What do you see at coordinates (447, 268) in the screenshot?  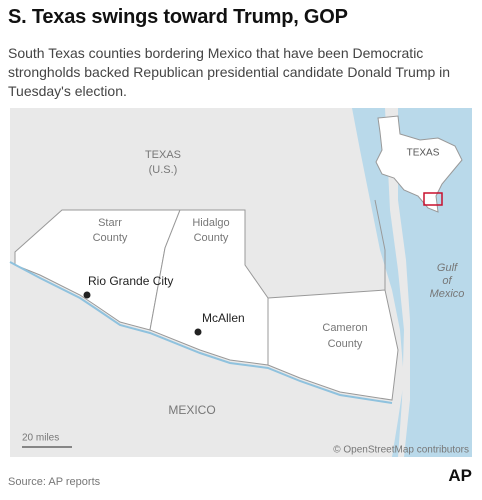 I see `water-label: Gulf` at bounding box center [447, 268].